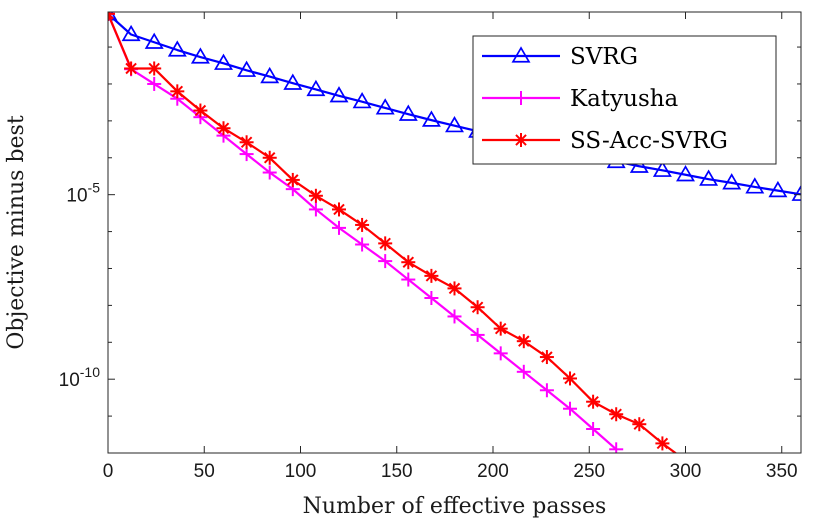  Describe the element at coordinates (560, 57) in the screenshot. I see `legend-item-svrg: SVRG` at that location.